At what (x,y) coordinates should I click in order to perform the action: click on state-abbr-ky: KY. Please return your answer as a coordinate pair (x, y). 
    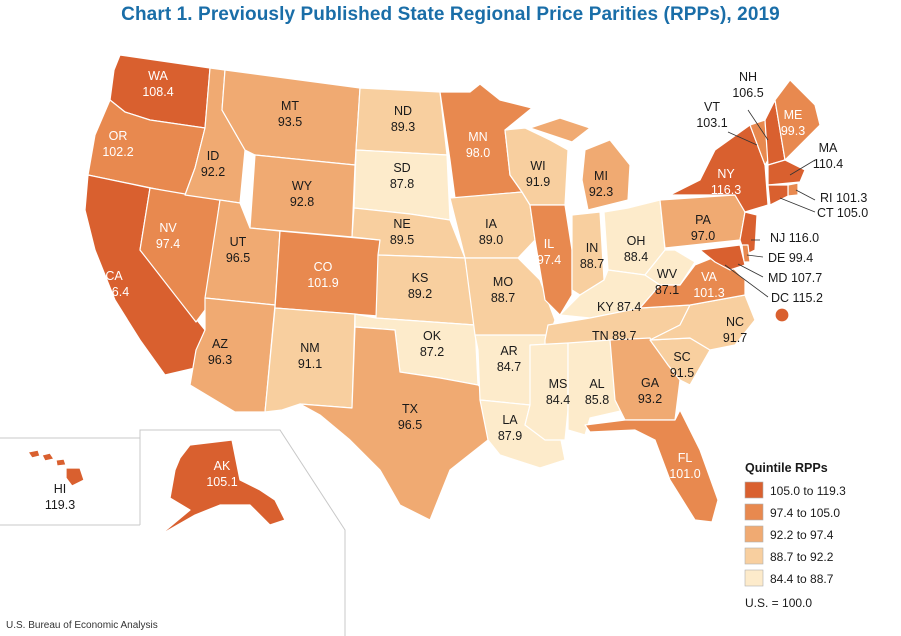
    Looking at the image, I should click on (605, 307).